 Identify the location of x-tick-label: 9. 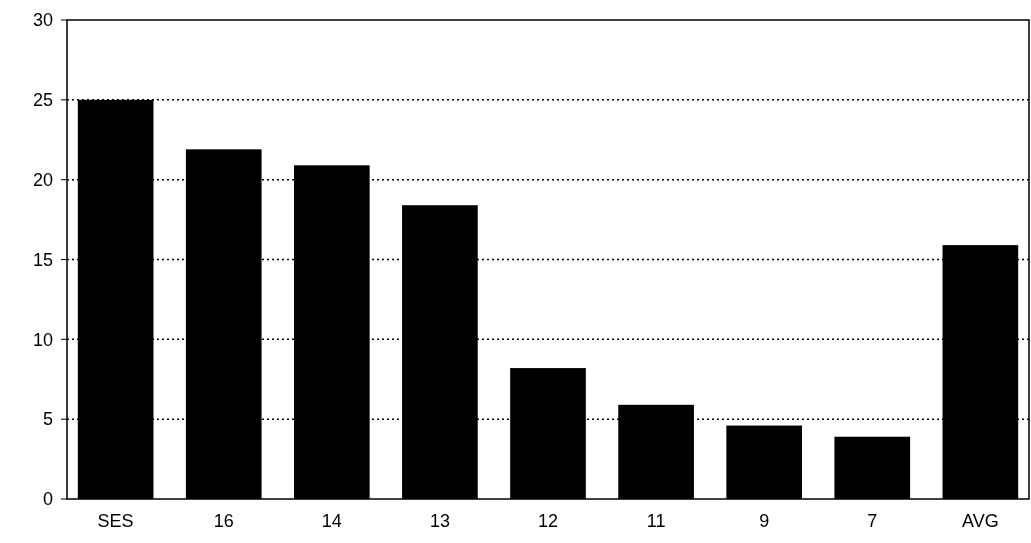
(764, 521).